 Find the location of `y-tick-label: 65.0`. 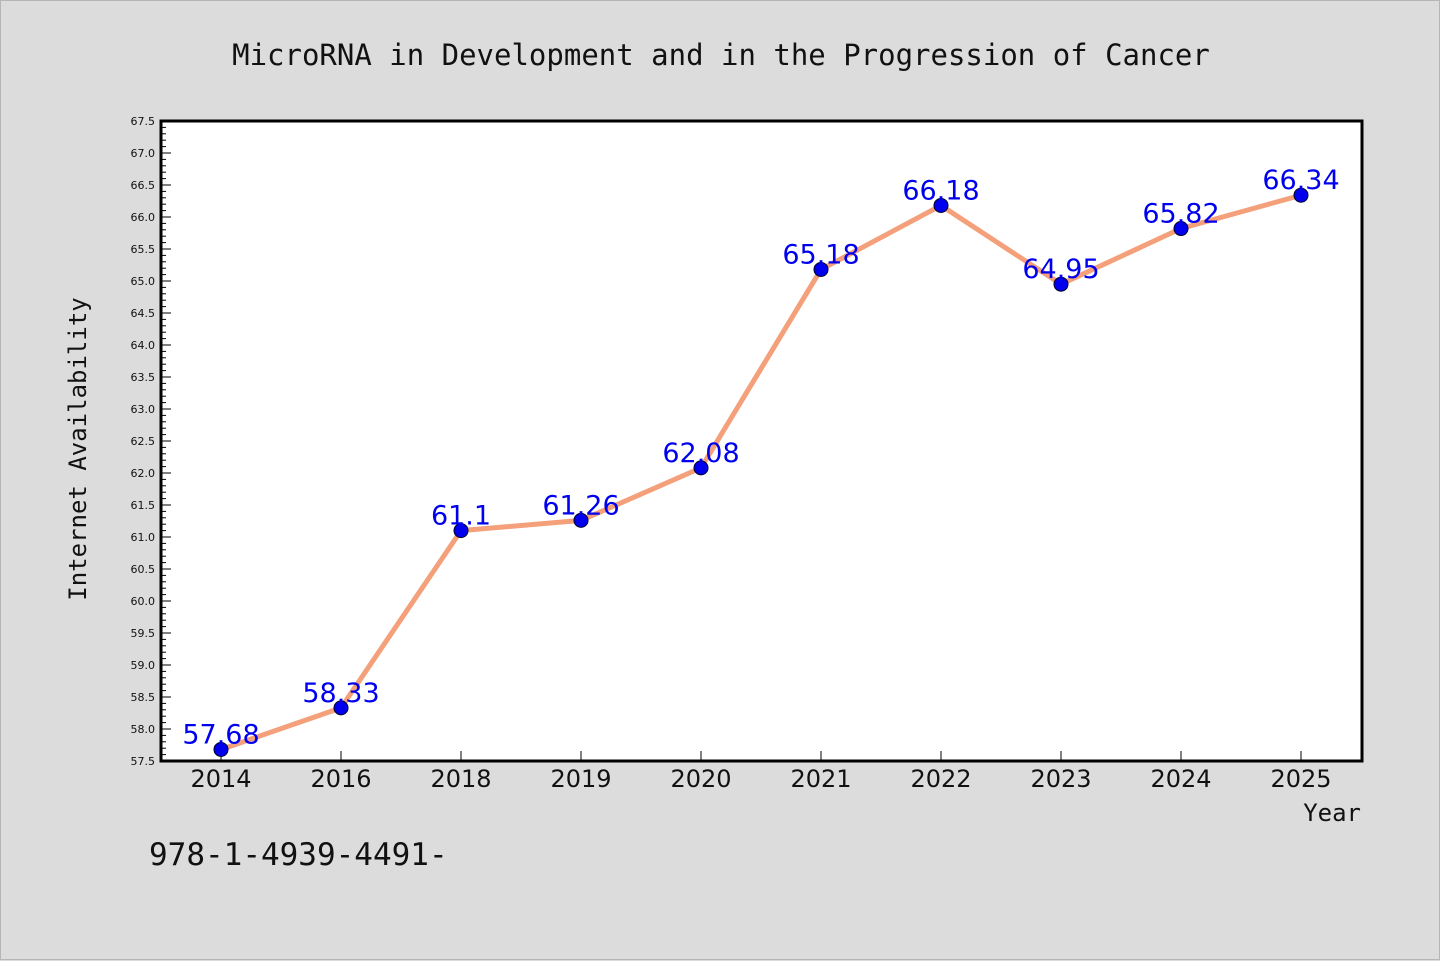

y-tick-label: 65.0 is located at coordinates (143, 281).